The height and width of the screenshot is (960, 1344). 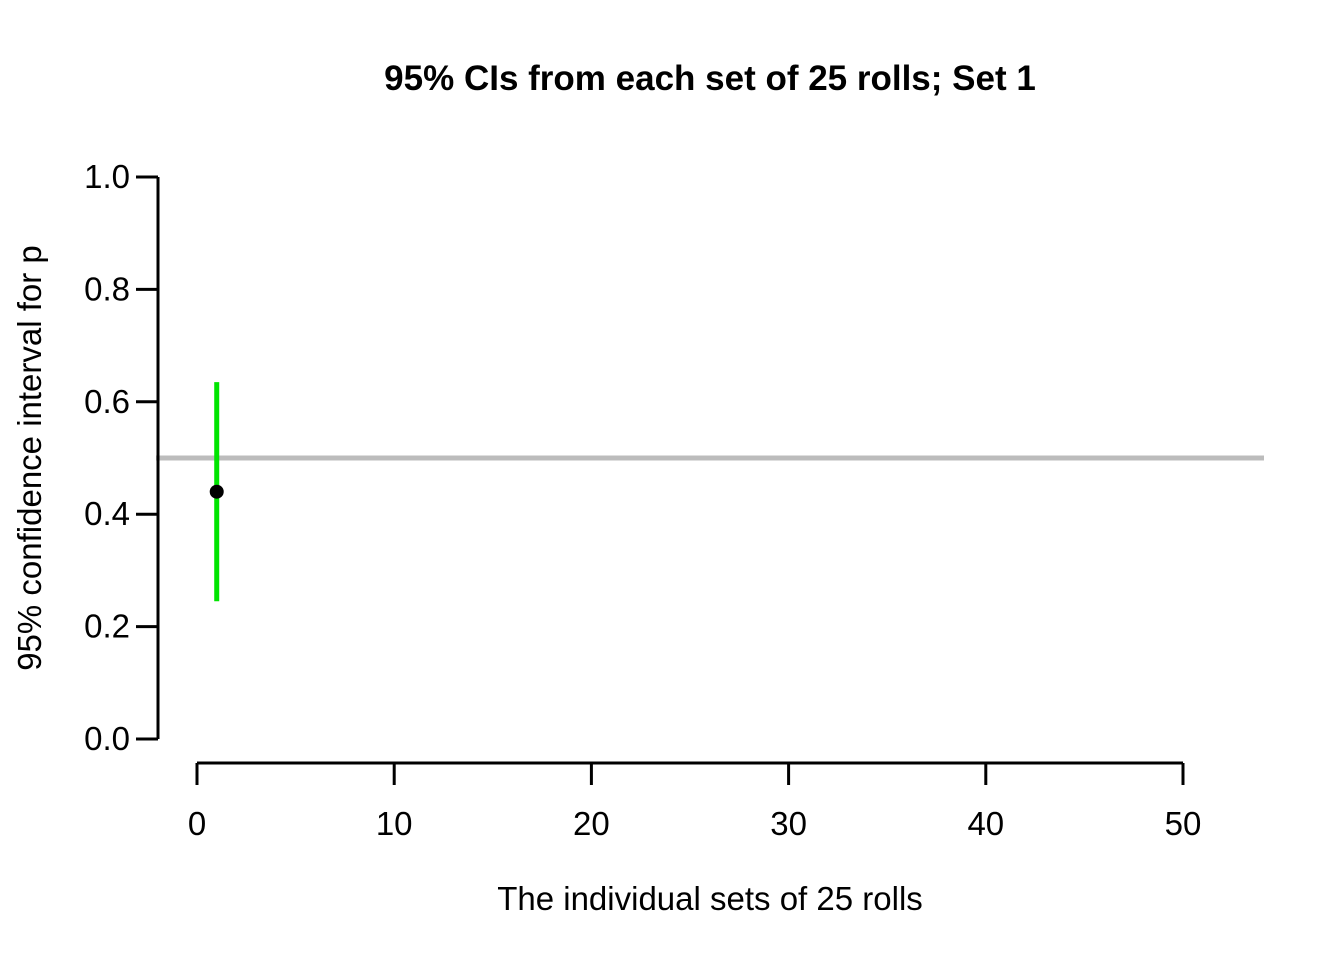 I want to click on y-tick-label: 1.0, so click(x=107, y=176).